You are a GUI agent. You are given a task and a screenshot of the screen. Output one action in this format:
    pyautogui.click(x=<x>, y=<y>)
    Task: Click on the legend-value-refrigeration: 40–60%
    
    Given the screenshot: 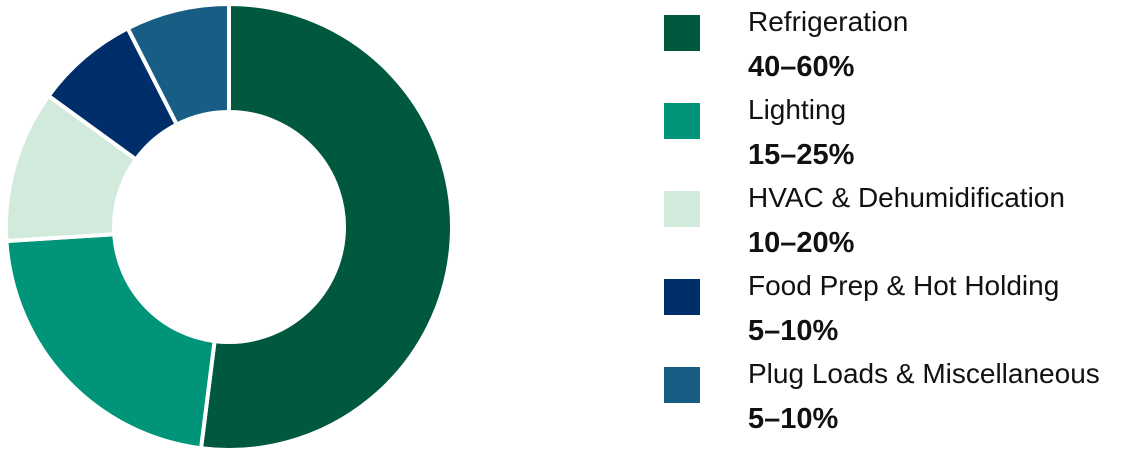 What is the action you would take?
    pyautogui.click(x=801, y=67)
    